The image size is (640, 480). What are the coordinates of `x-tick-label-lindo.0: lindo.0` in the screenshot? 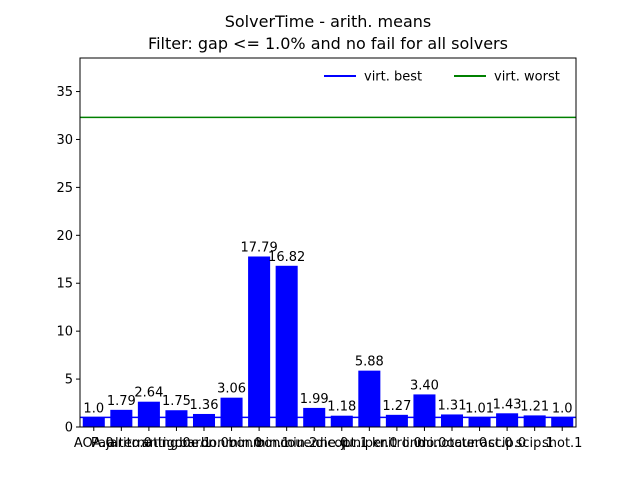 It's located at (425, 443).